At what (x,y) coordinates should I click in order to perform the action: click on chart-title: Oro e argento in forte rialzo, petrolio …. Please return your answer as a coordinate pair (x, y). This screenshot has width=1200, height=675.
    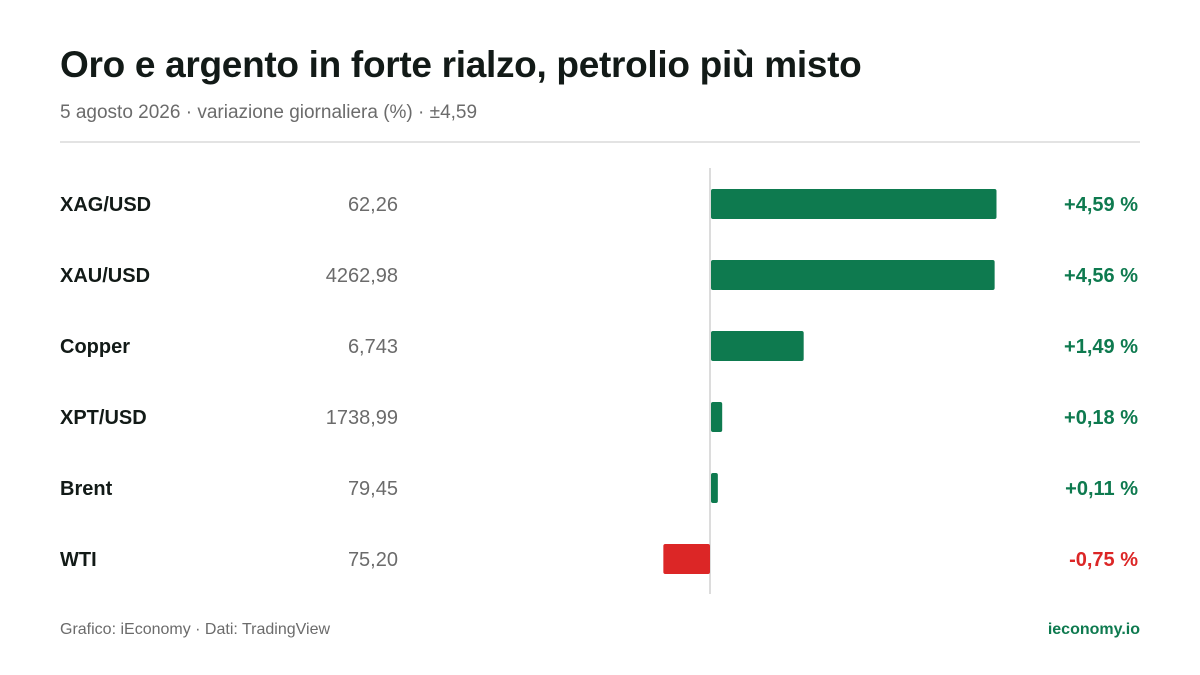
    Looking at the image, I should click on (461, 64).